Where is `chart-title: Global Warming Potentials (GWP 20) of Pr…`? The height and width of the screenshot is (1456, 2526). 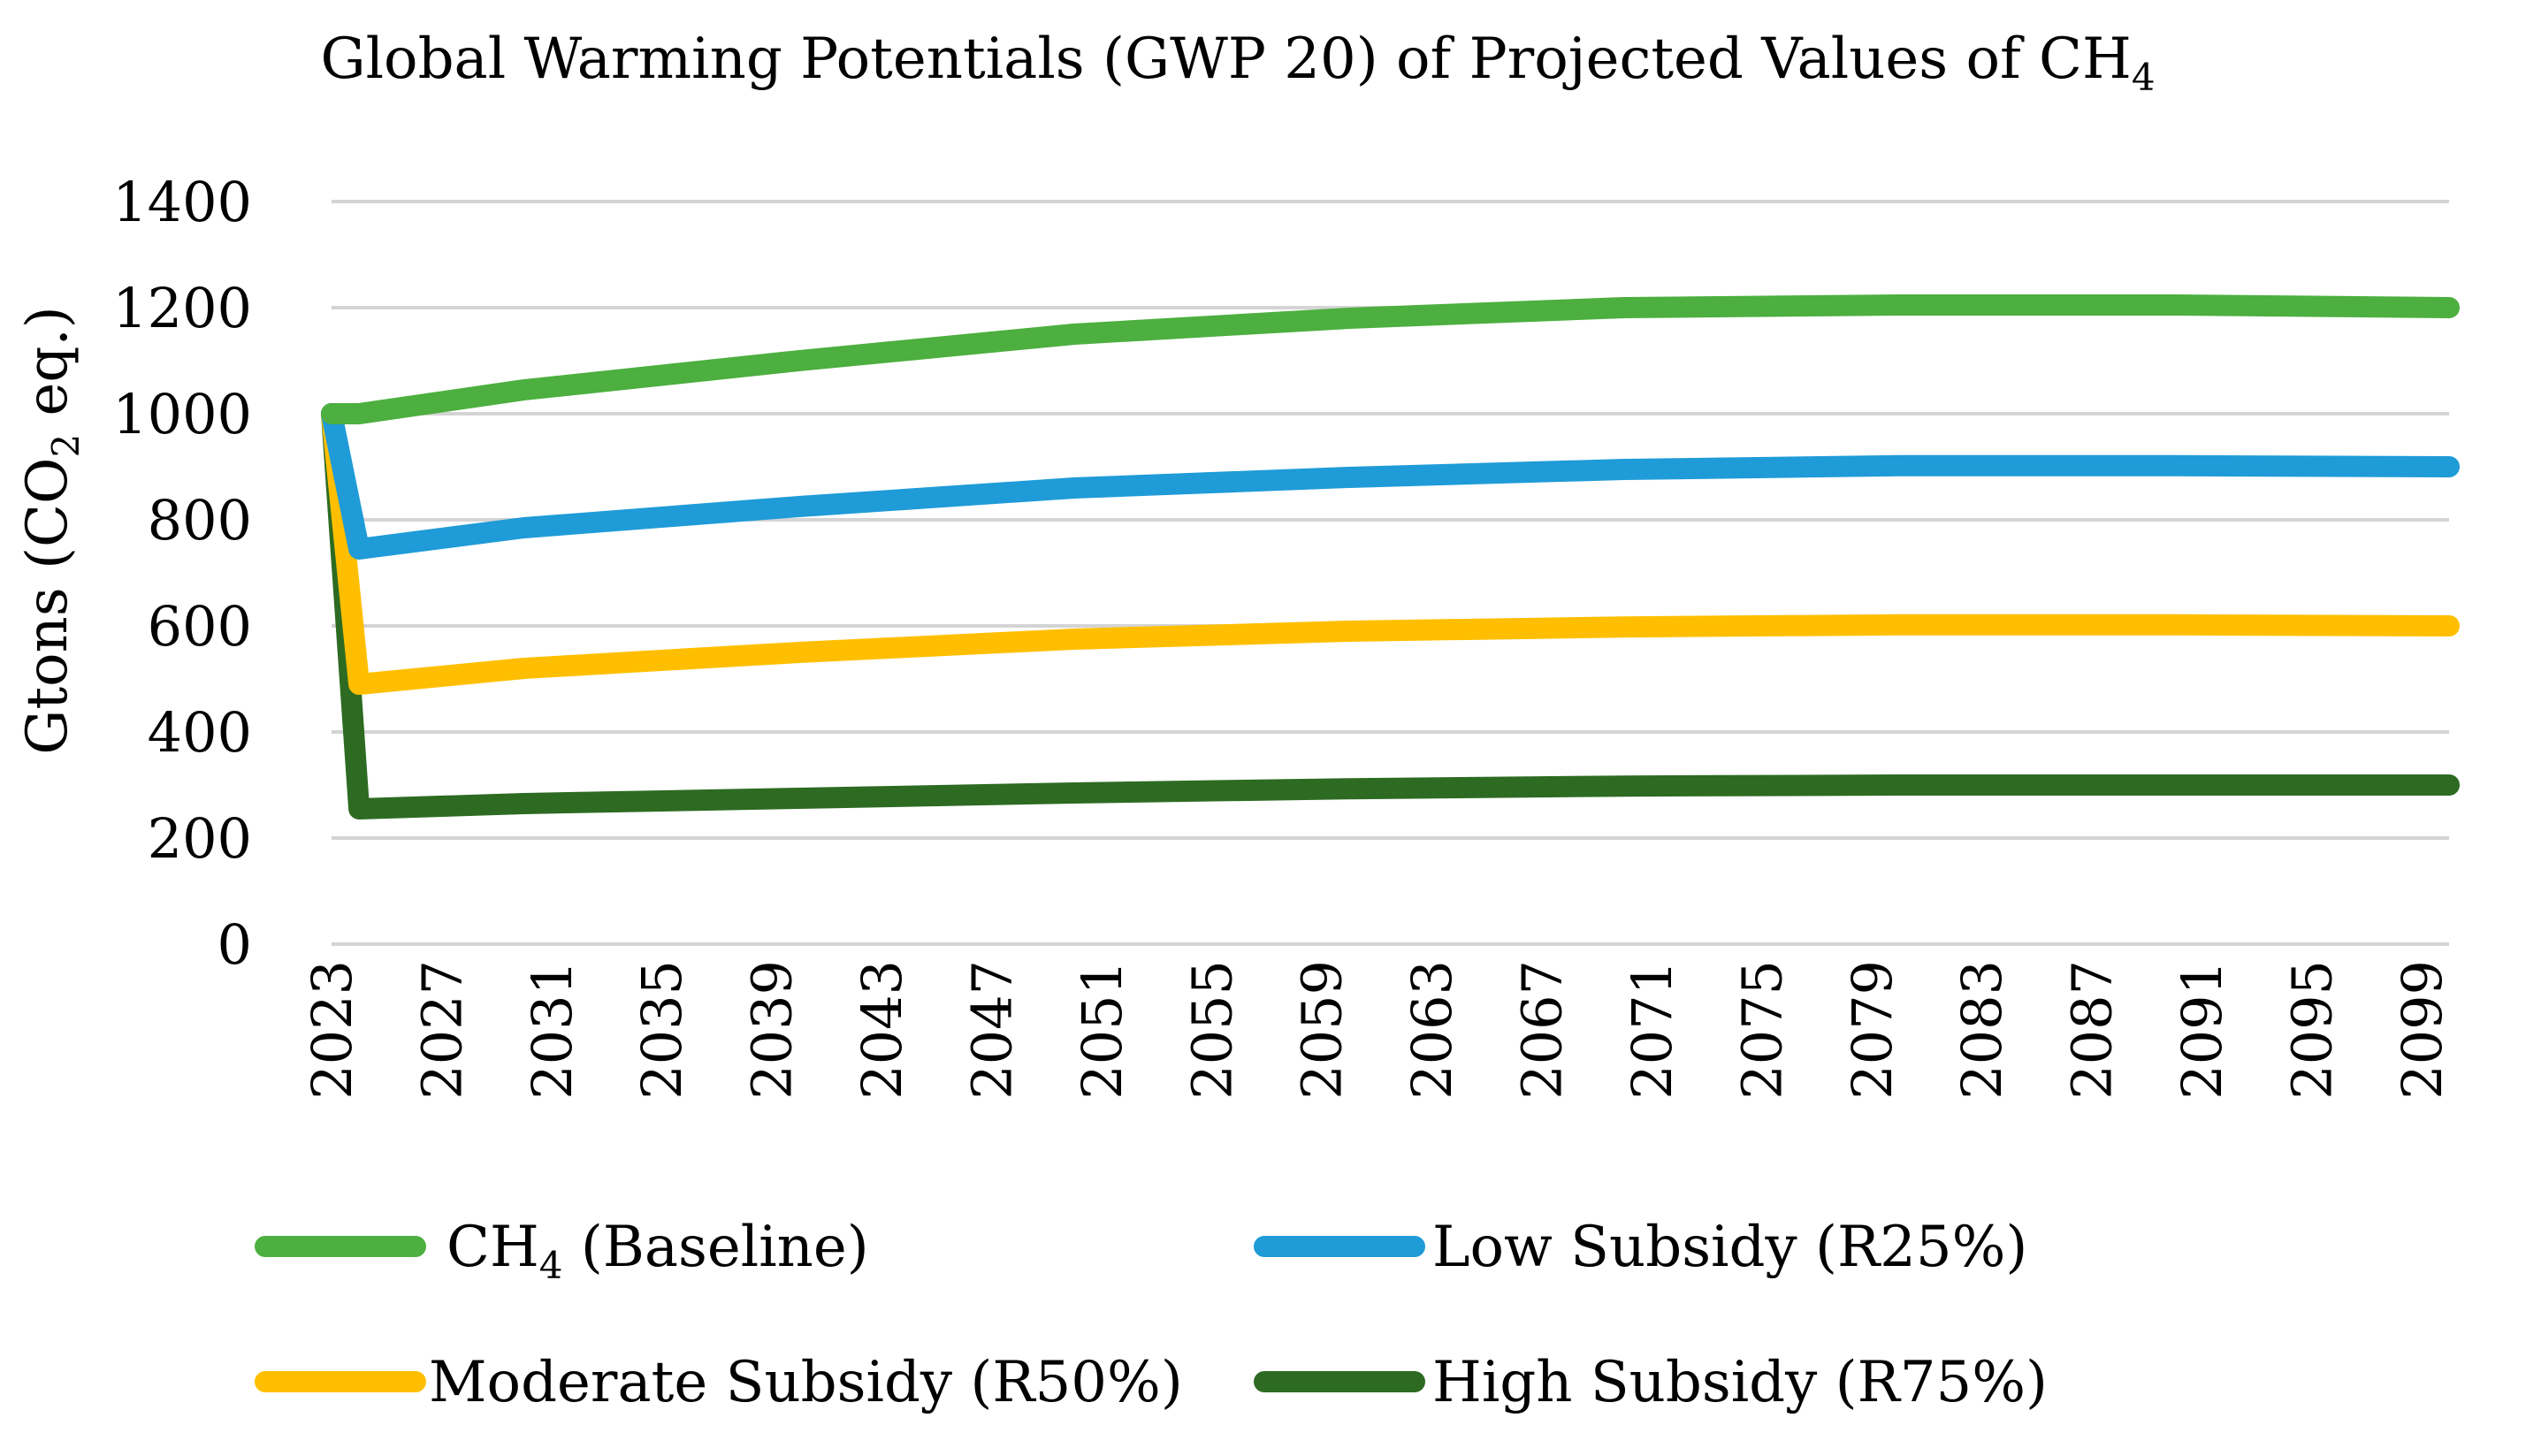
chart-title: Global Warming Potentials (GWP 20) of Pr… is located at coordinates (1237, 63).